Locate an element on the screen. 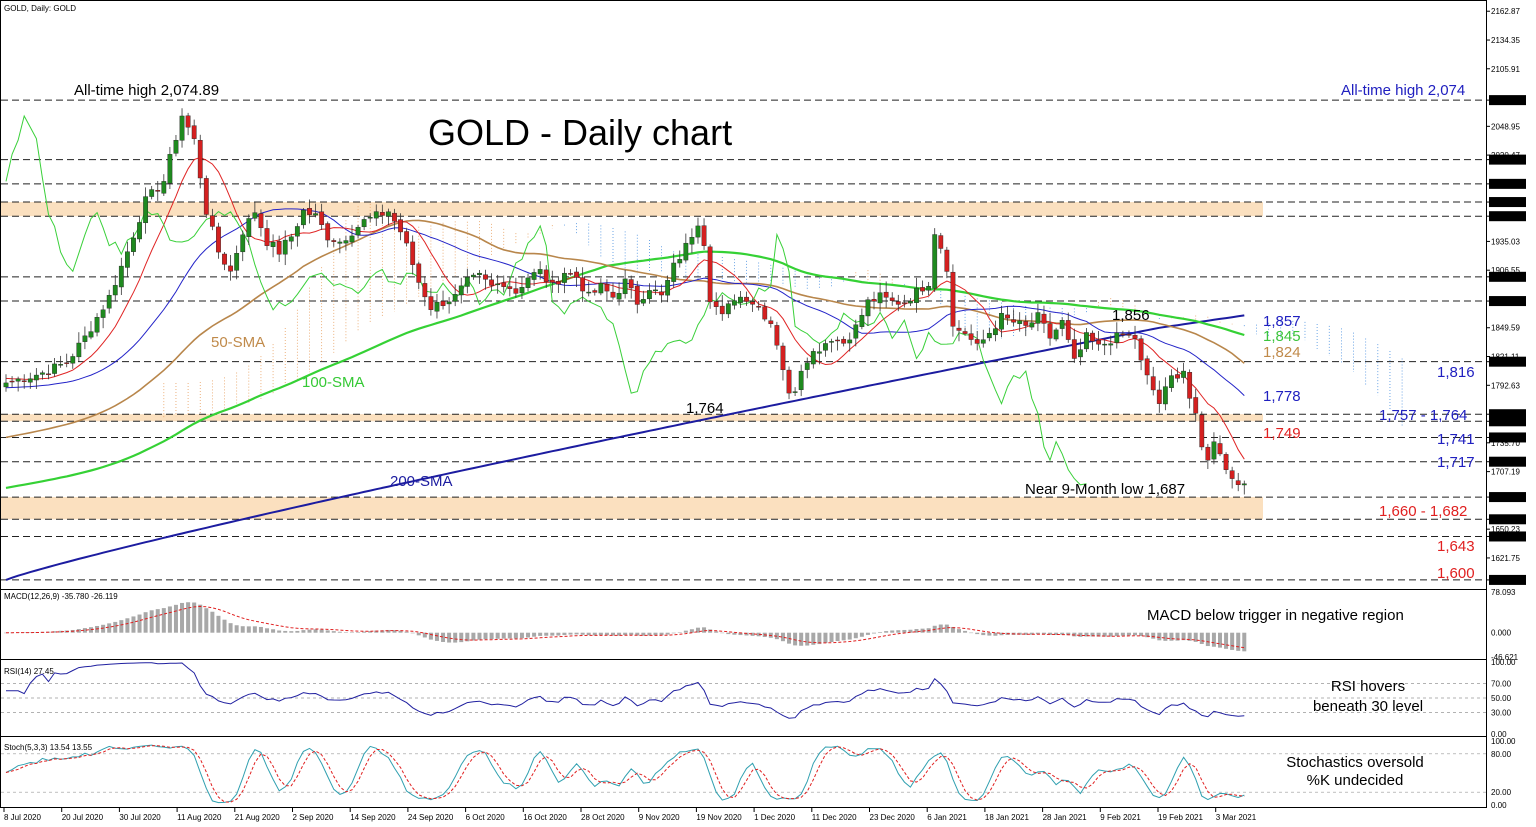 The width and height of the screenshot is (1536, 827). sma100-label: 100-SMA is located at coordinates (333, 382).